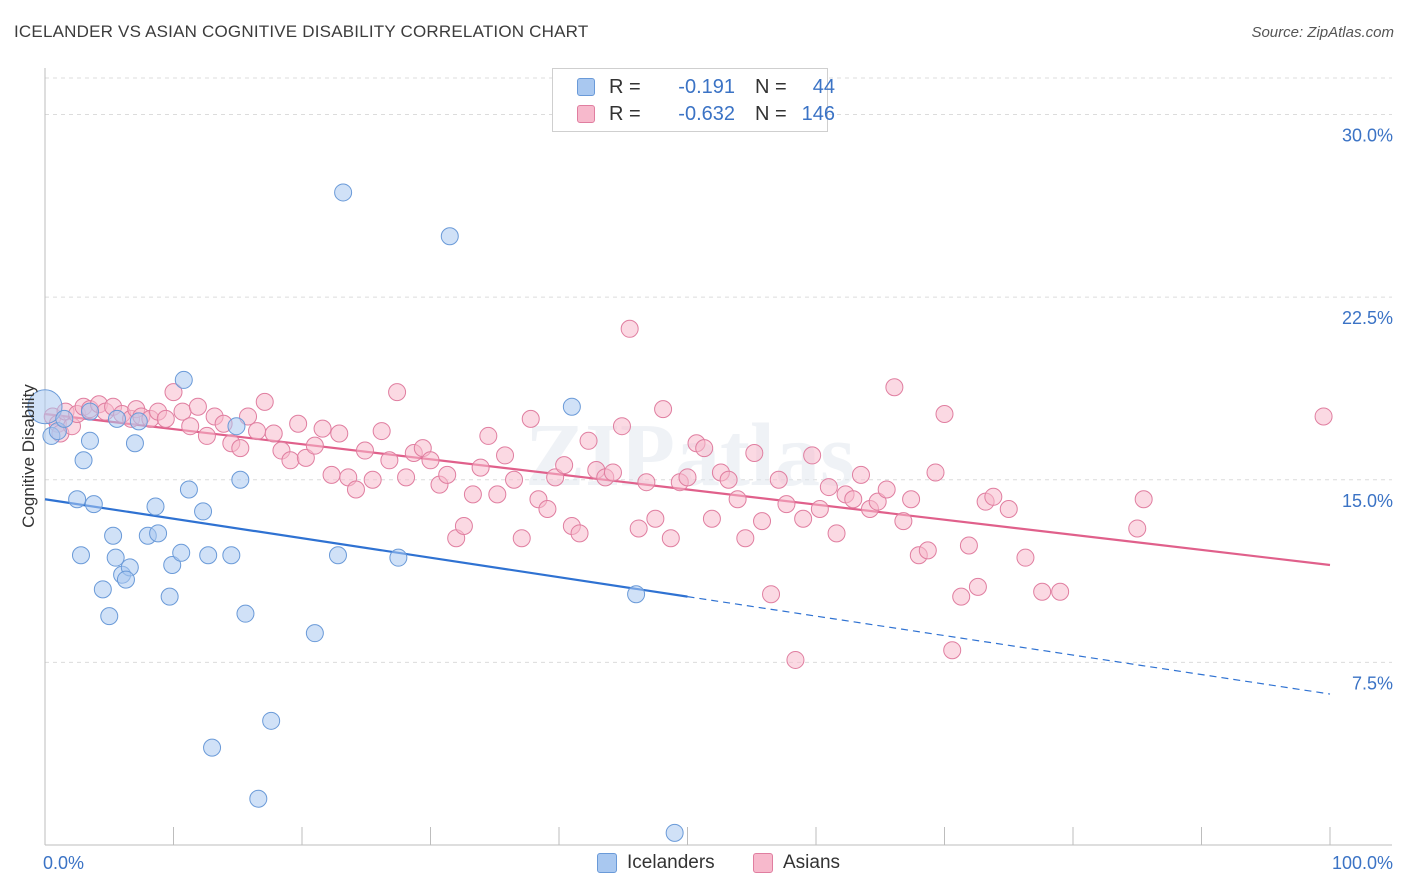 The image size is (1406, 892). I want to click on x-tick-label-start: 0.0%, so click(63, 863).